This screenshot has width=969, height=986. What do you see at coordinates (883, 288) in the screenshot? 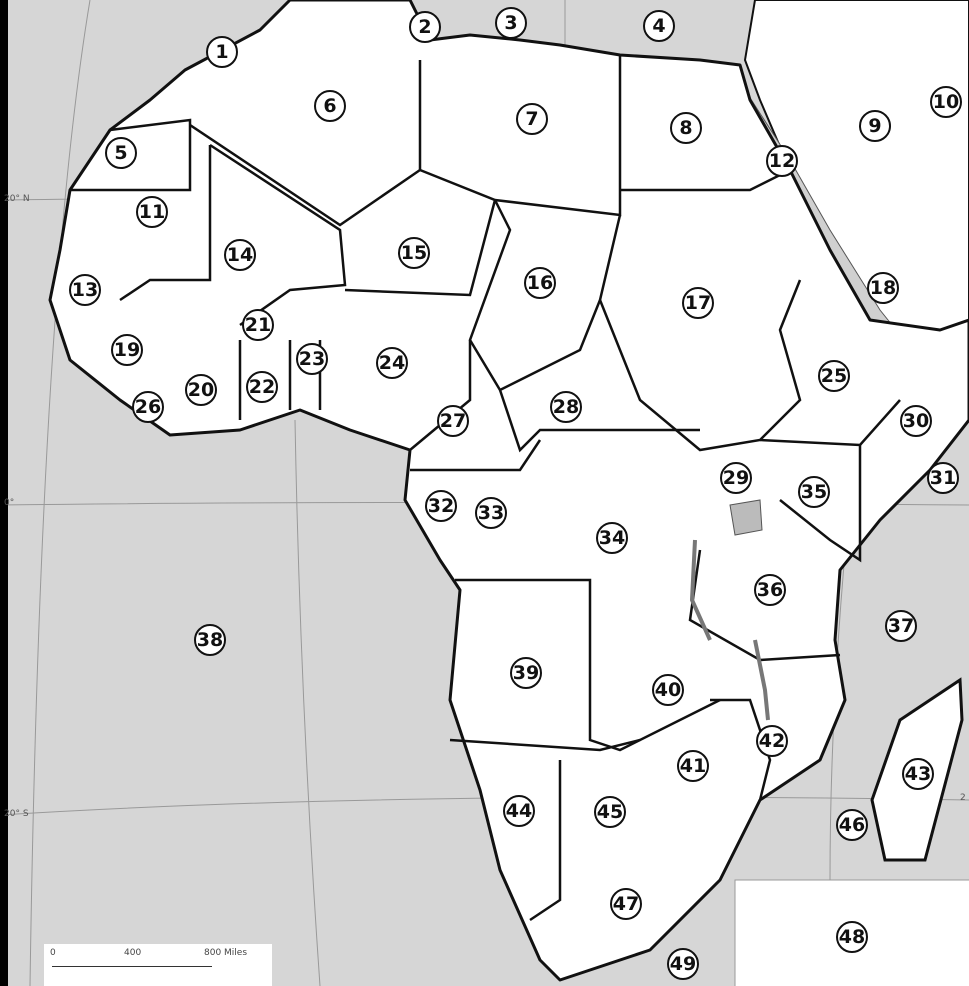
I see `country-label-18: 18` at bounding box center [883, 288].